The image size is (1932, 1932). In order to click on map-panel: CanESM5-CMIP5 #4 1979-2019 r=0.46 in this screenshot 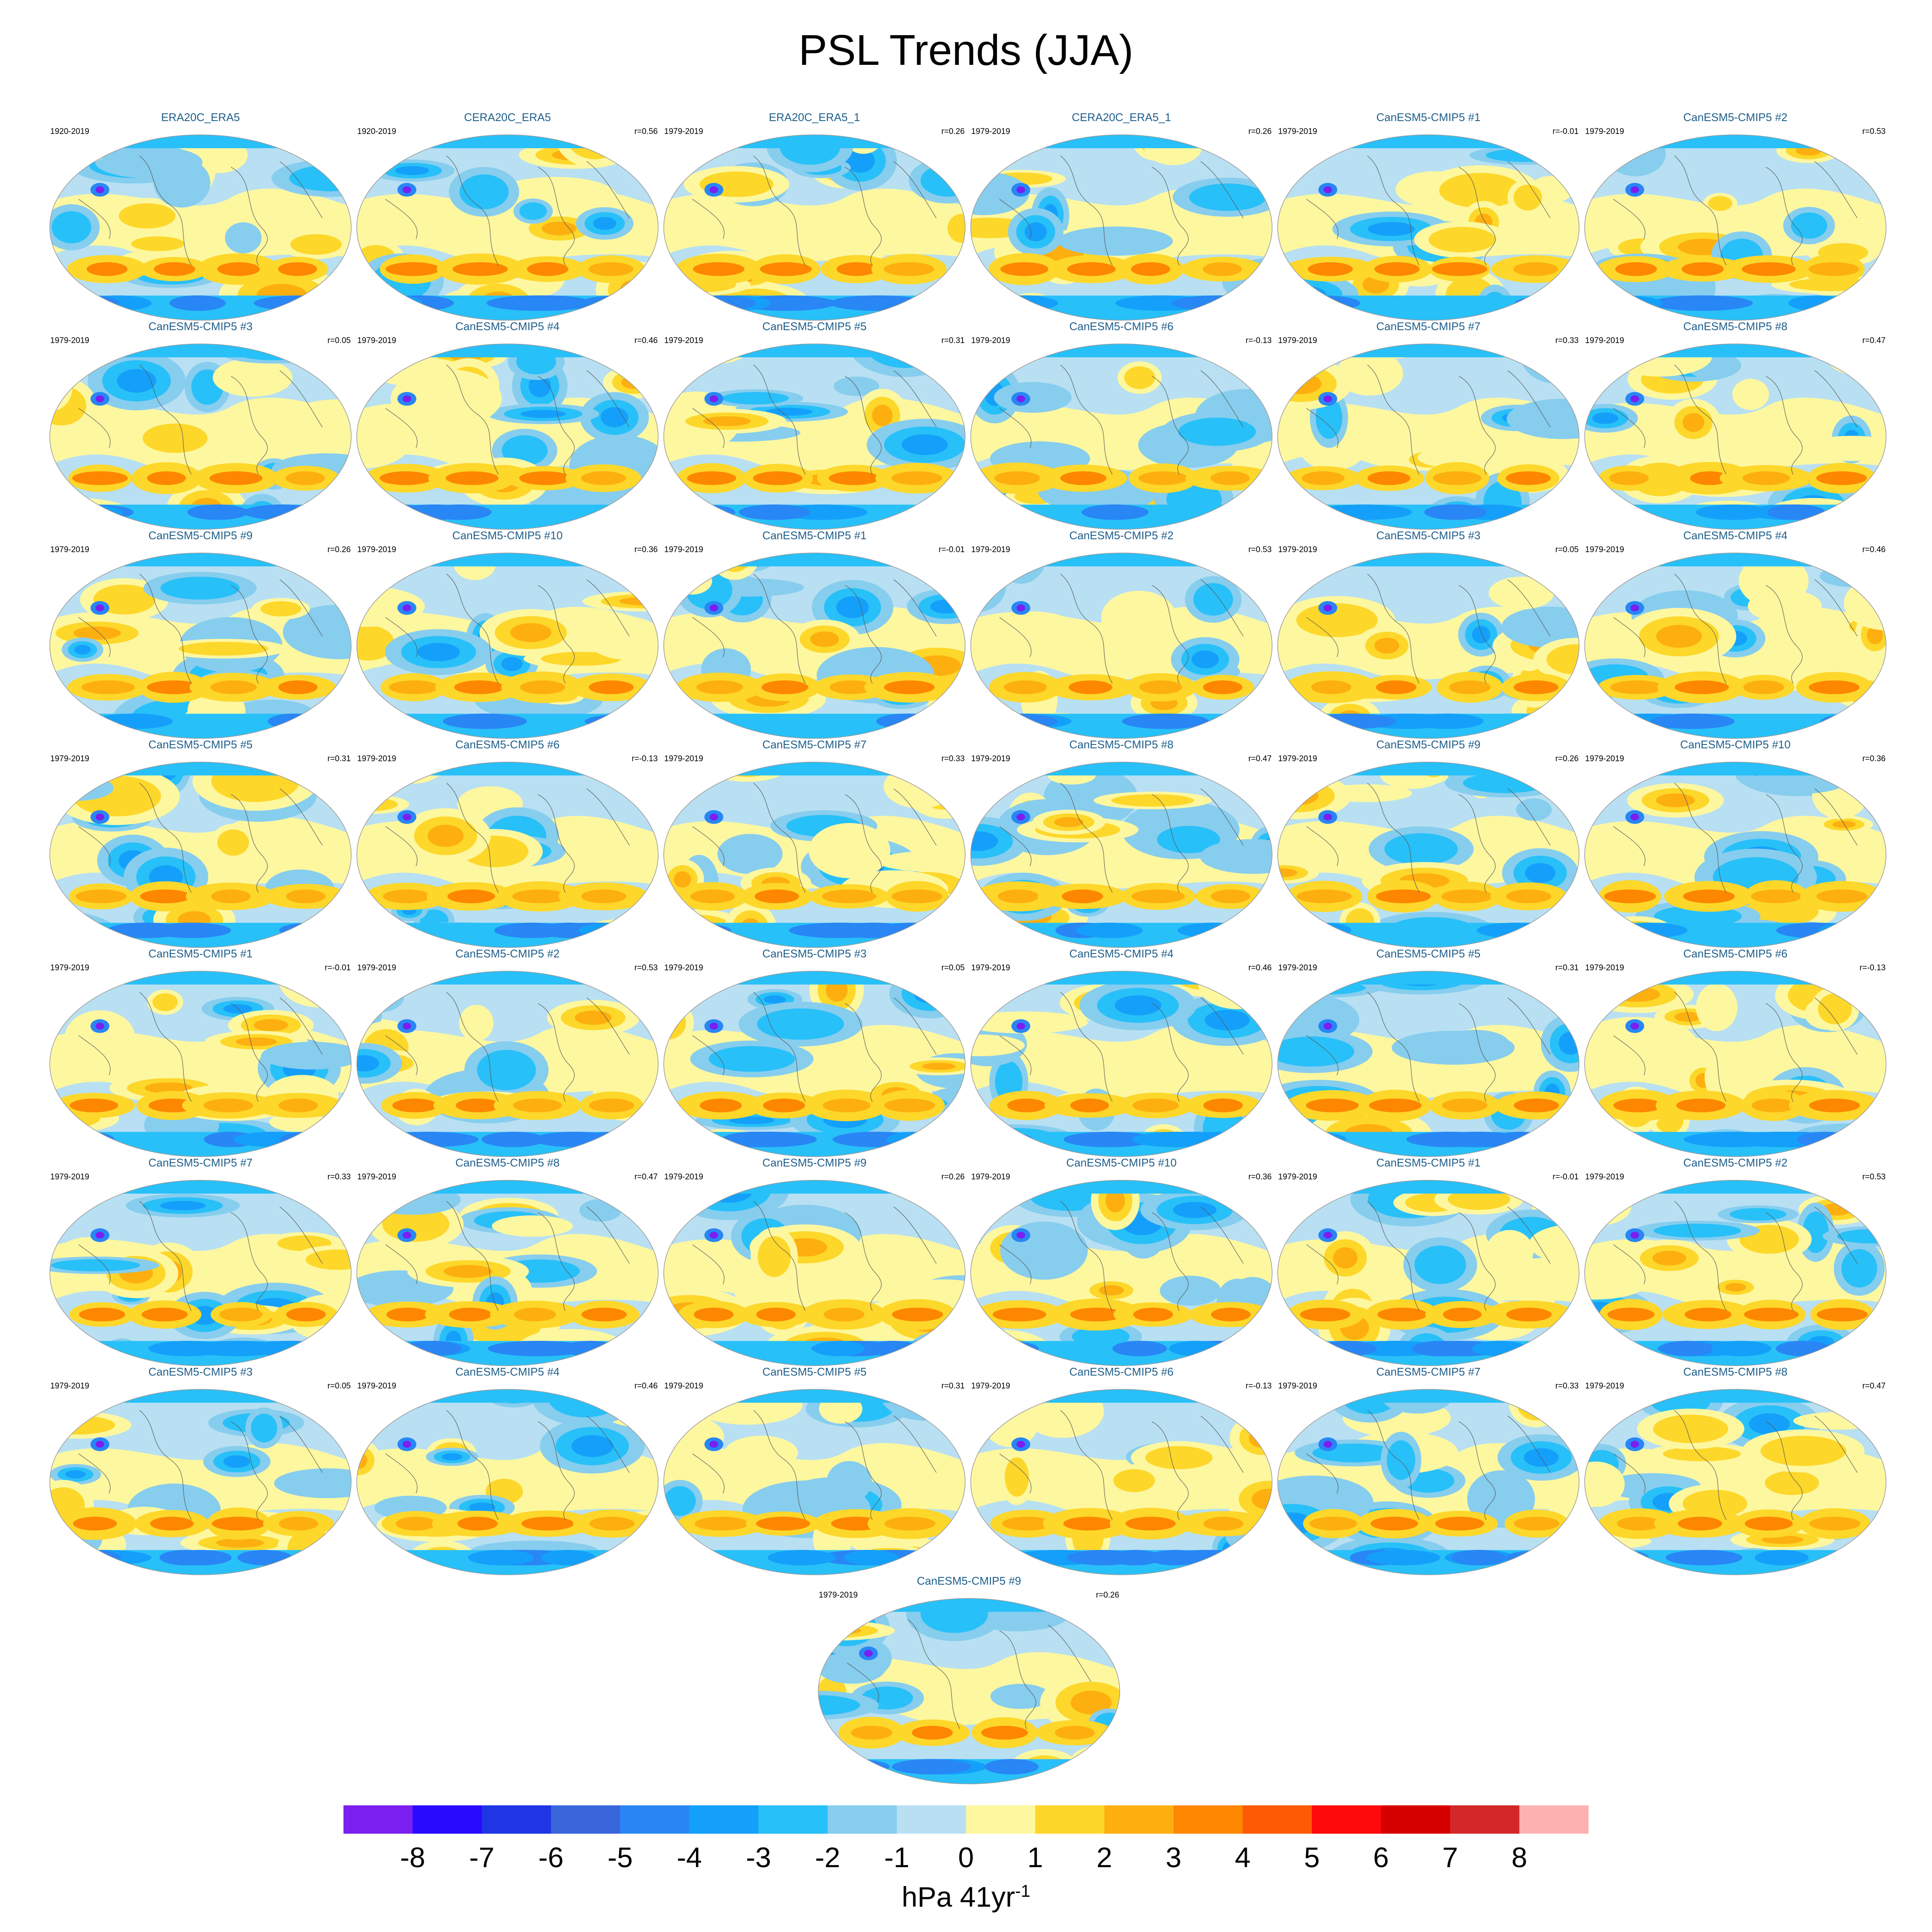, I will do `click(1122, 1052)`.